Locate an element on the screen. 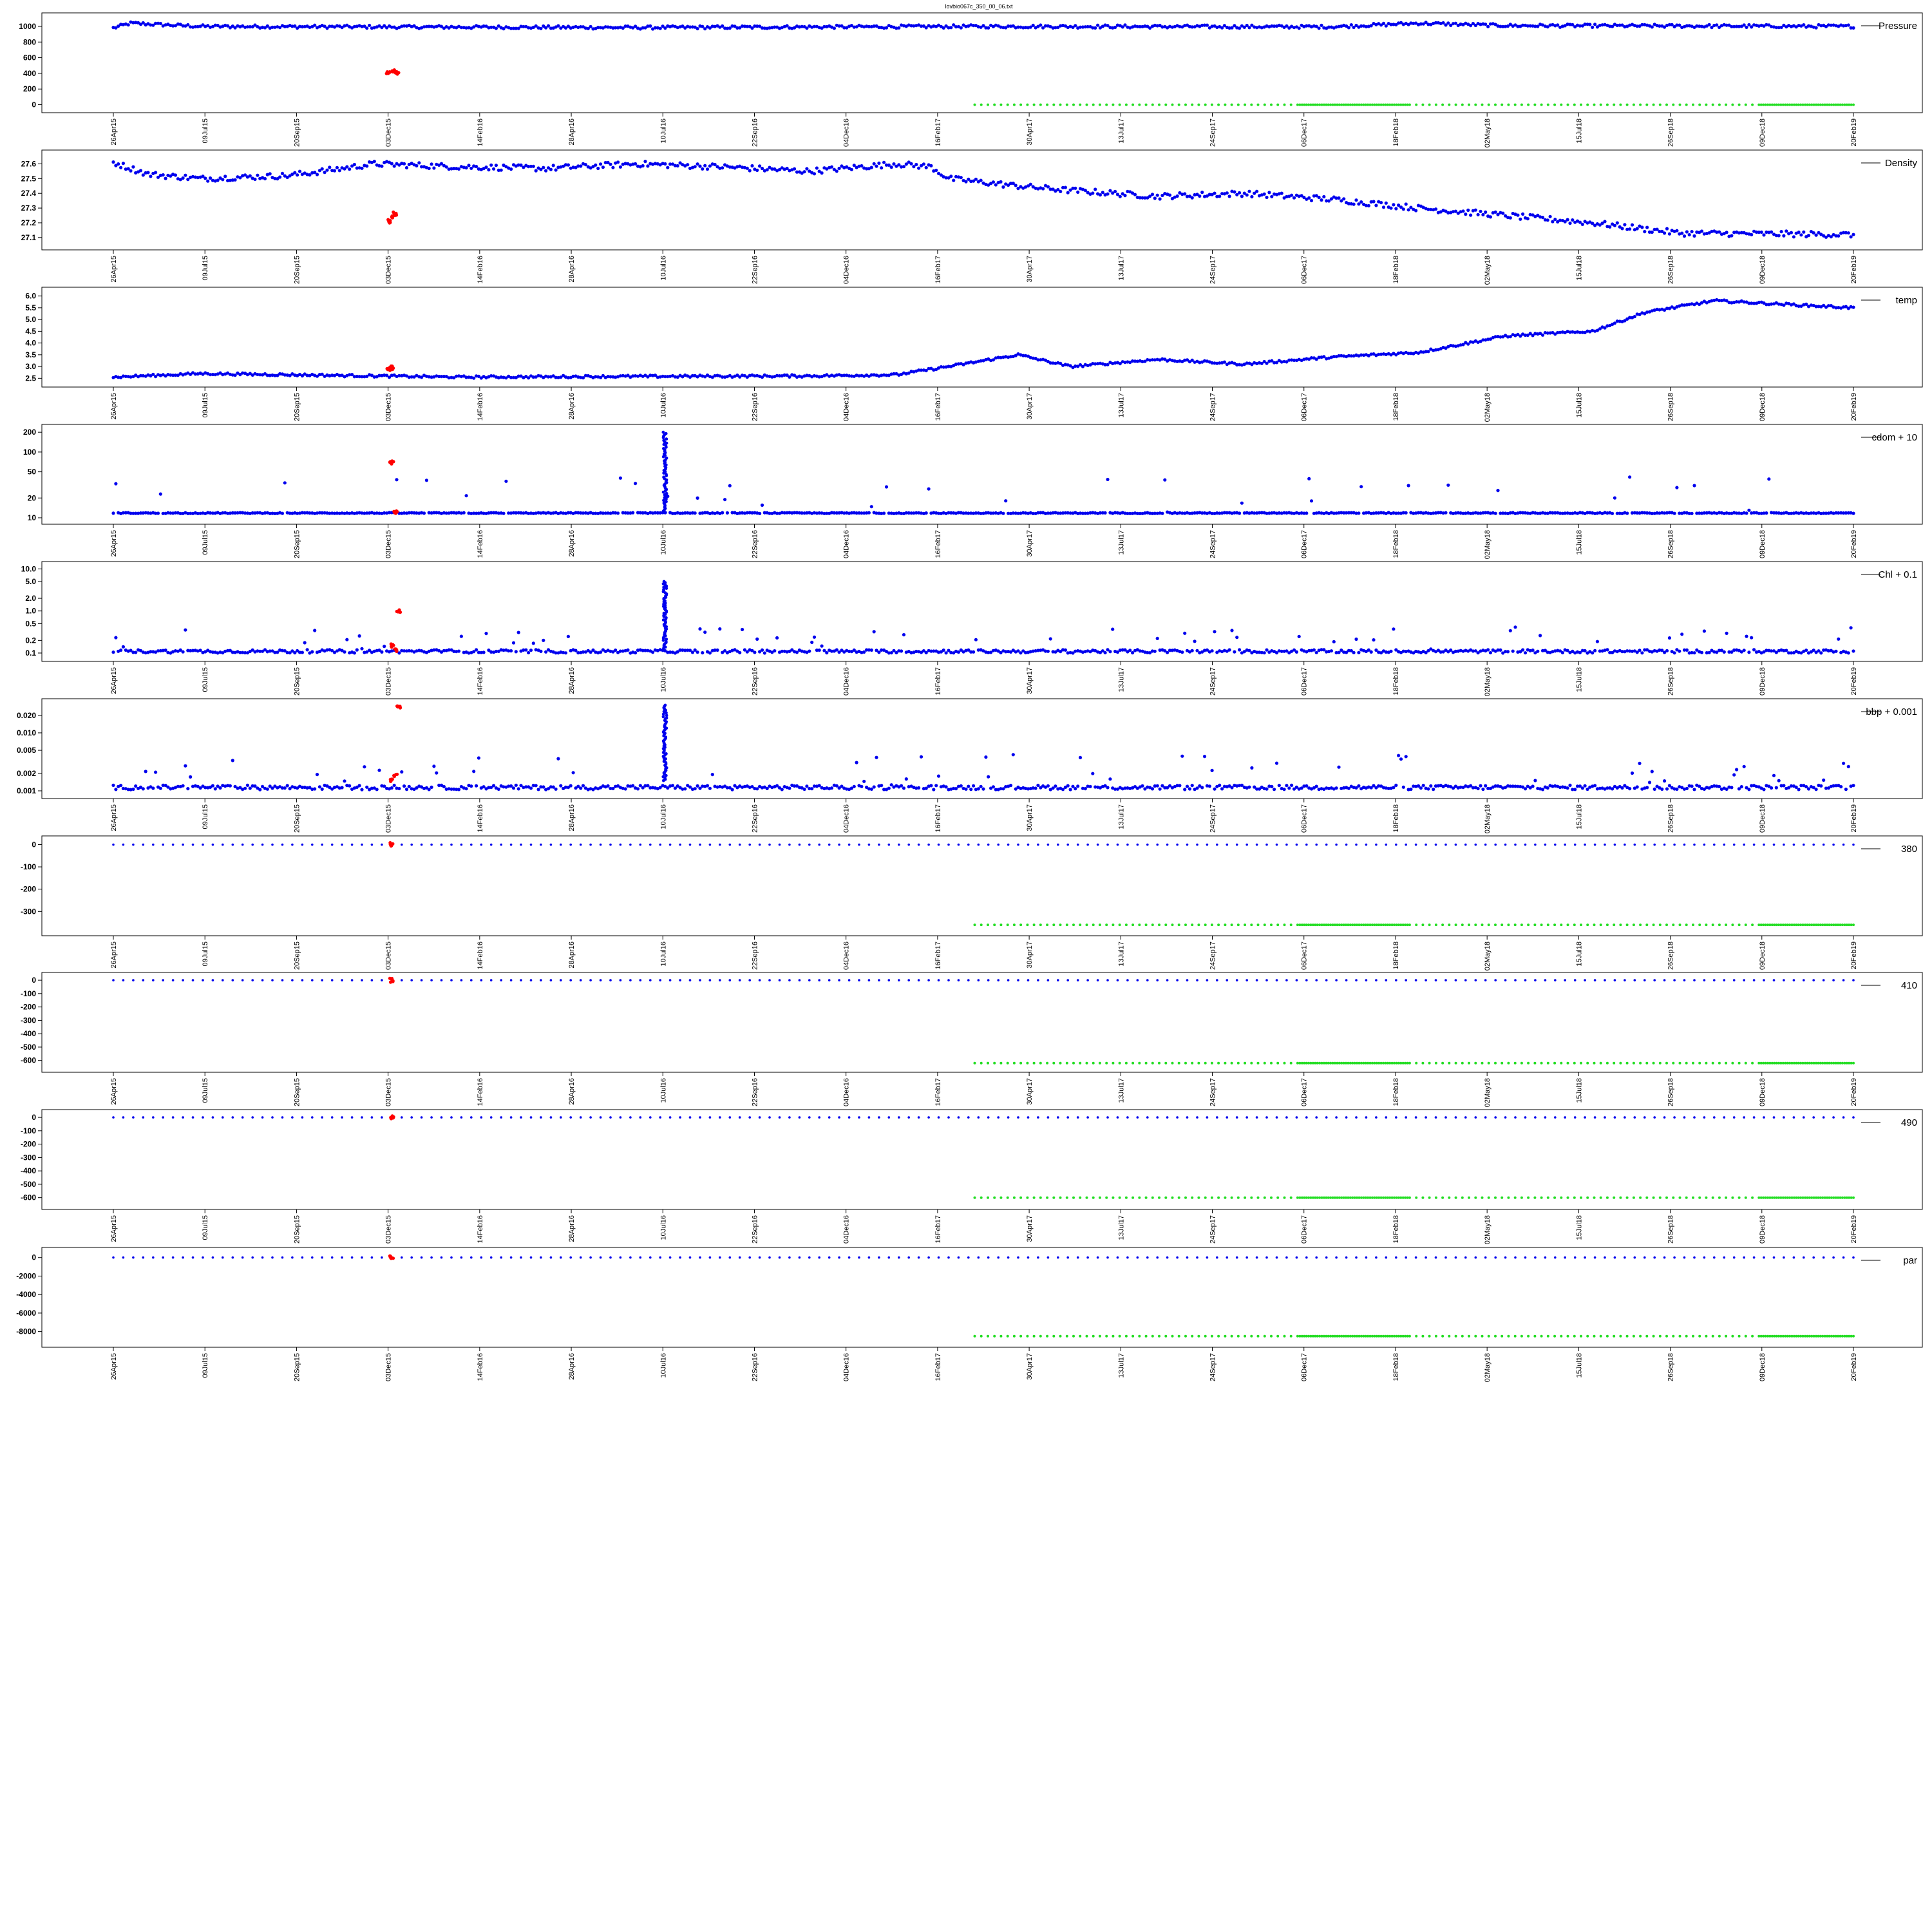 The image size is (1932, 1932). x-tick-label: 02May18 is located at coordinates (1488, 544).